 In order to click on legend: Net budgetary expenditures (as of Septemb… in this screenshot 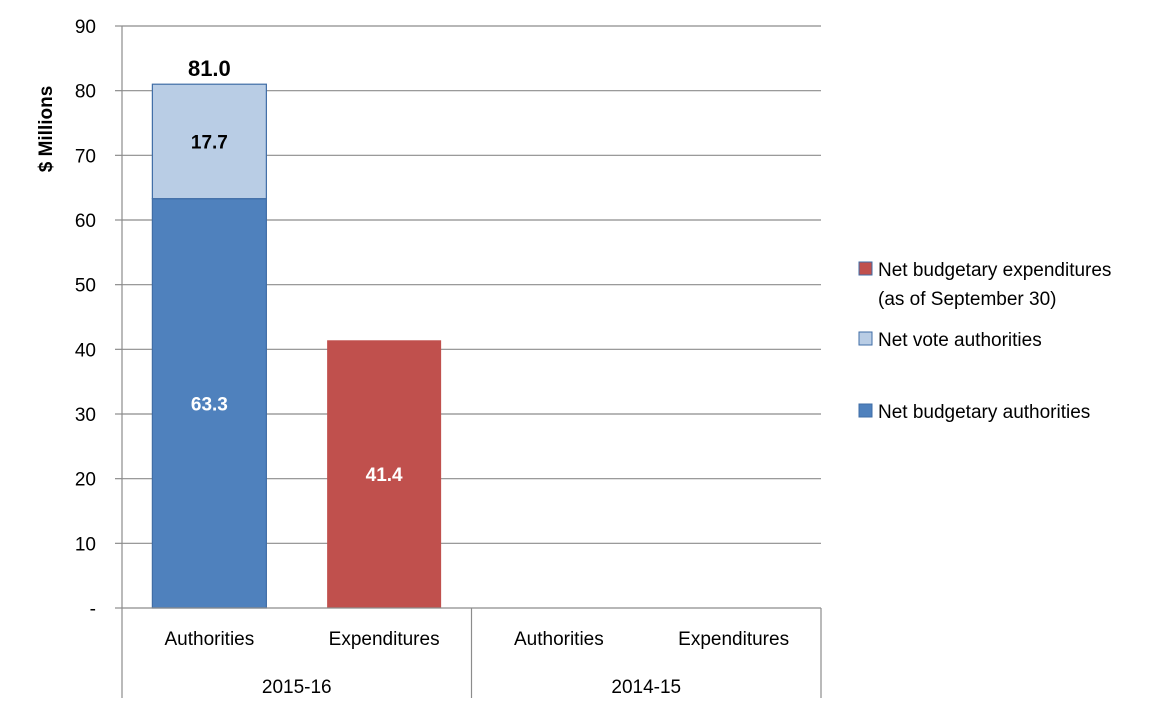, I will do `click(984, 341)`.